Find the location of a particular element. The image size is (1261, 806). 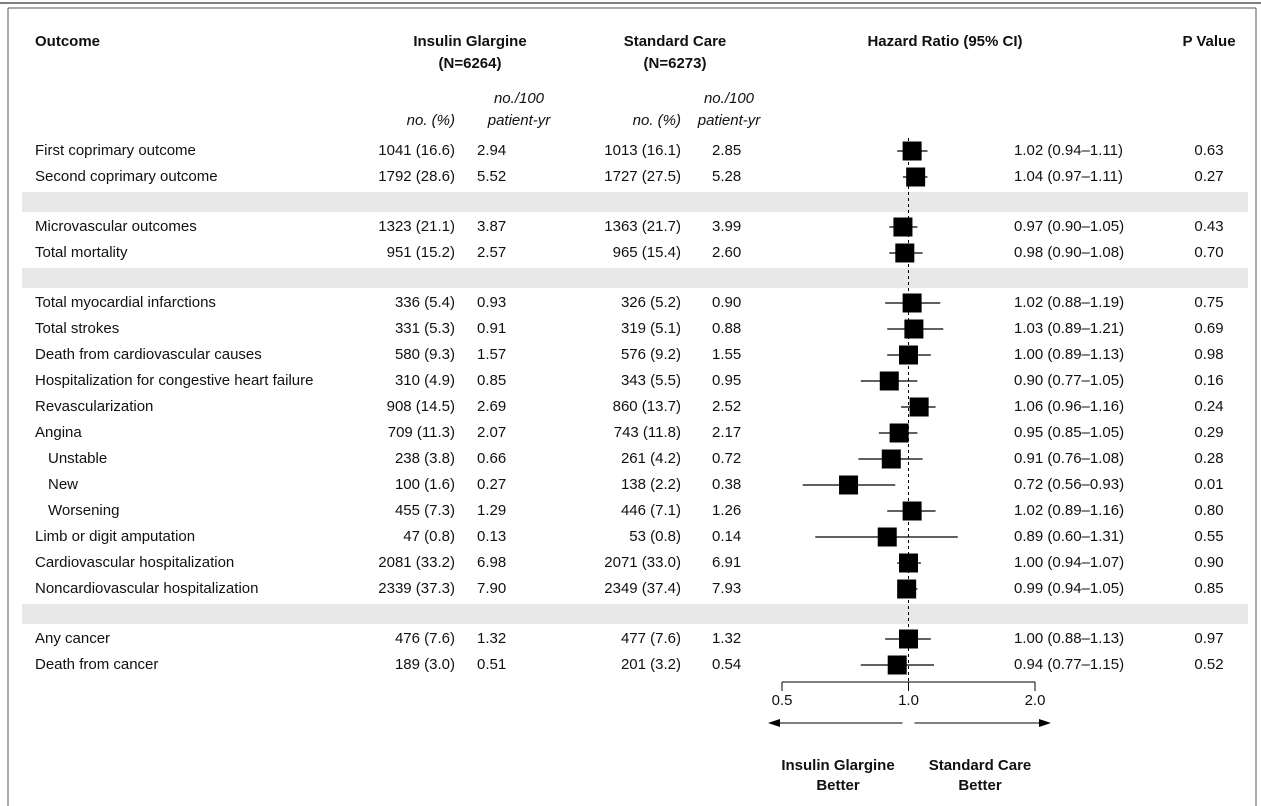

hr-cell: 1.02 (0.88–1.19) is located at coordinates (1069, 302).